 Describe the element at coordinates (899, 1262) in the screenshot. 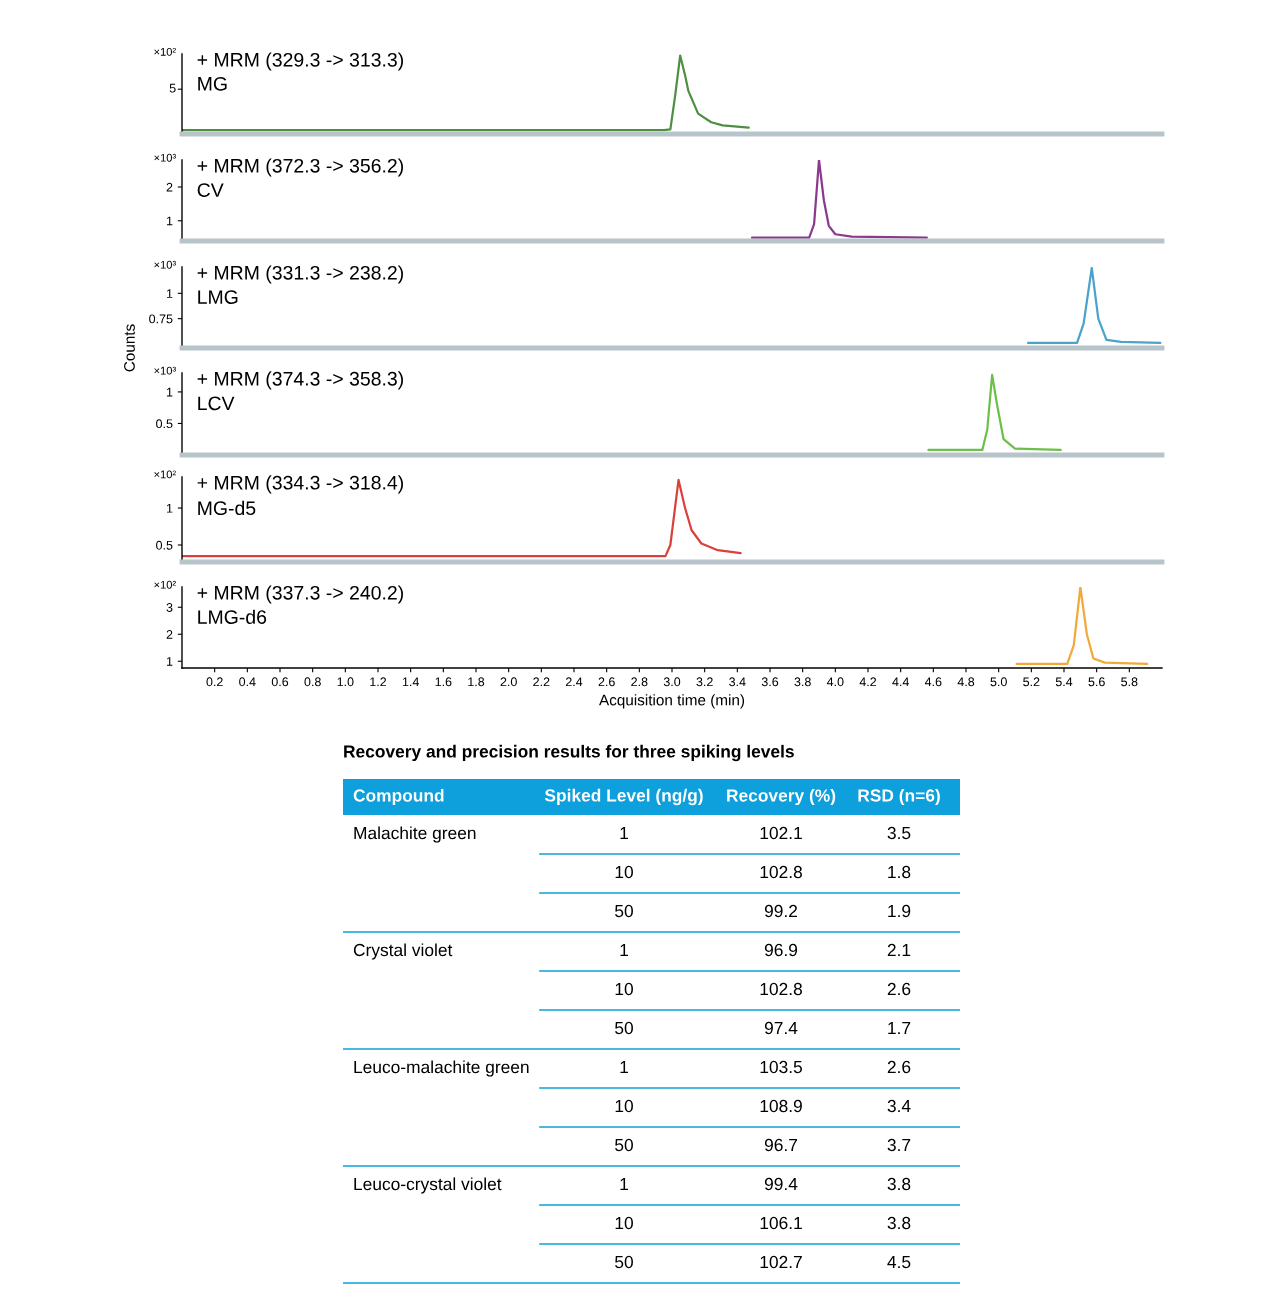

I see `text: 4.5` at that location.